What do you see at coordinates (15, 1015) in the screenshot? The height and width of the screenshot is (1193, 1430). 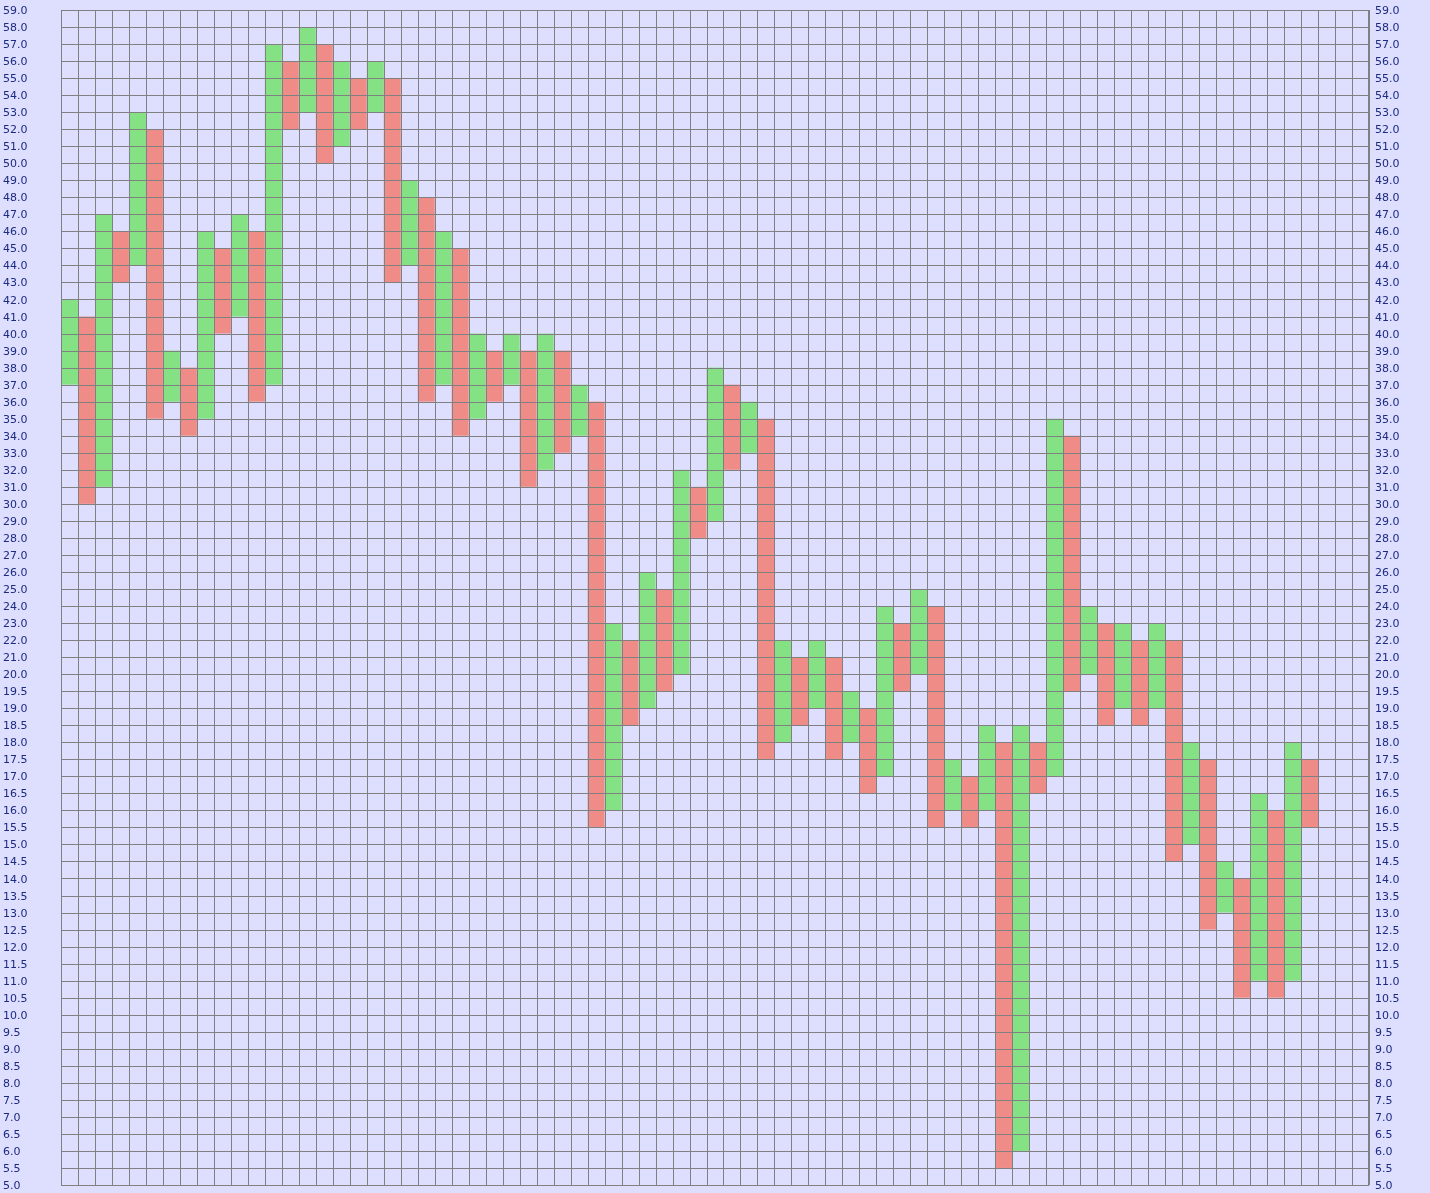 I see `y-tick-label: 10.0` at bounding box center [15, 1015].